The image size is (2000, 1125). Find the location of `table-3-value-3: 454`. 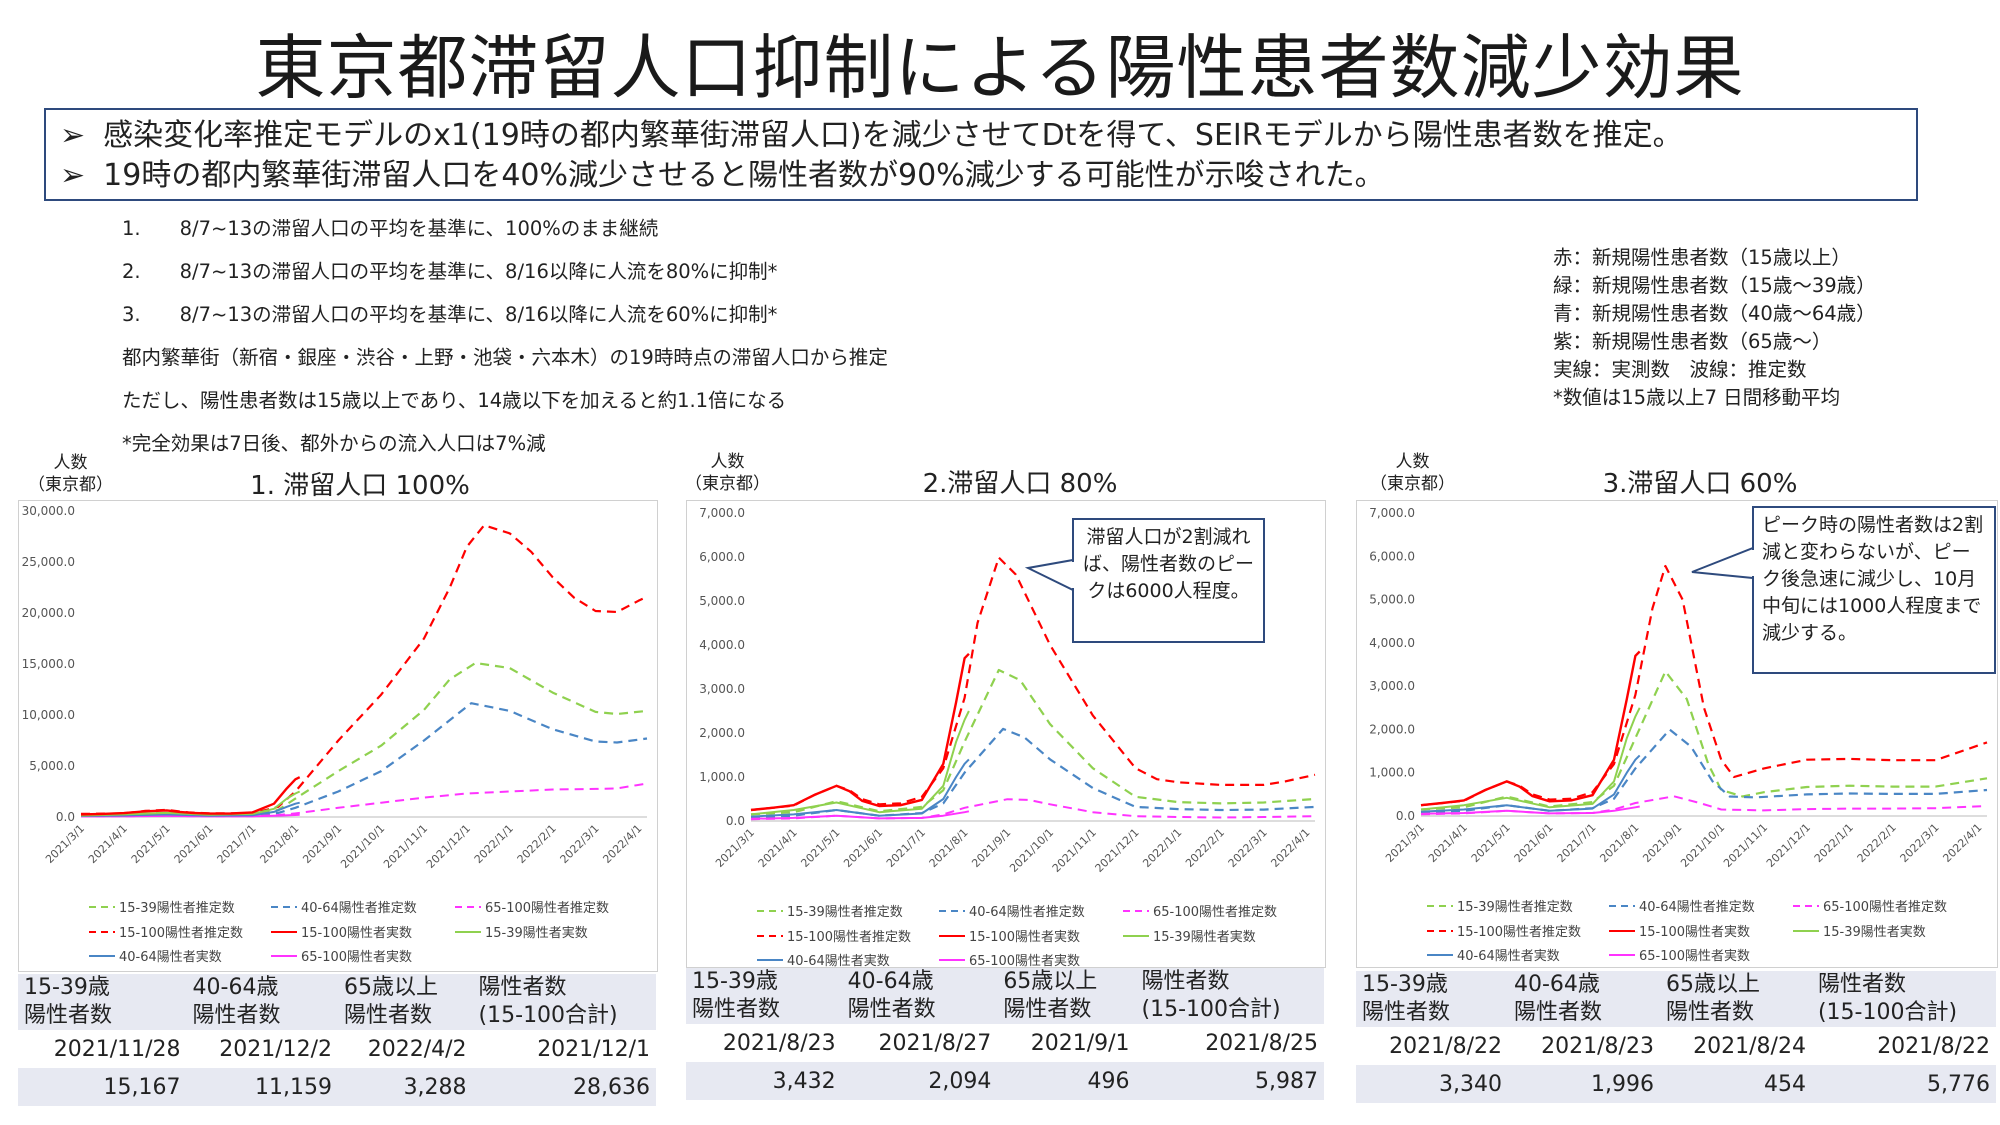

table-3-value-3: 454 is located at coordinates (1735, 1084).